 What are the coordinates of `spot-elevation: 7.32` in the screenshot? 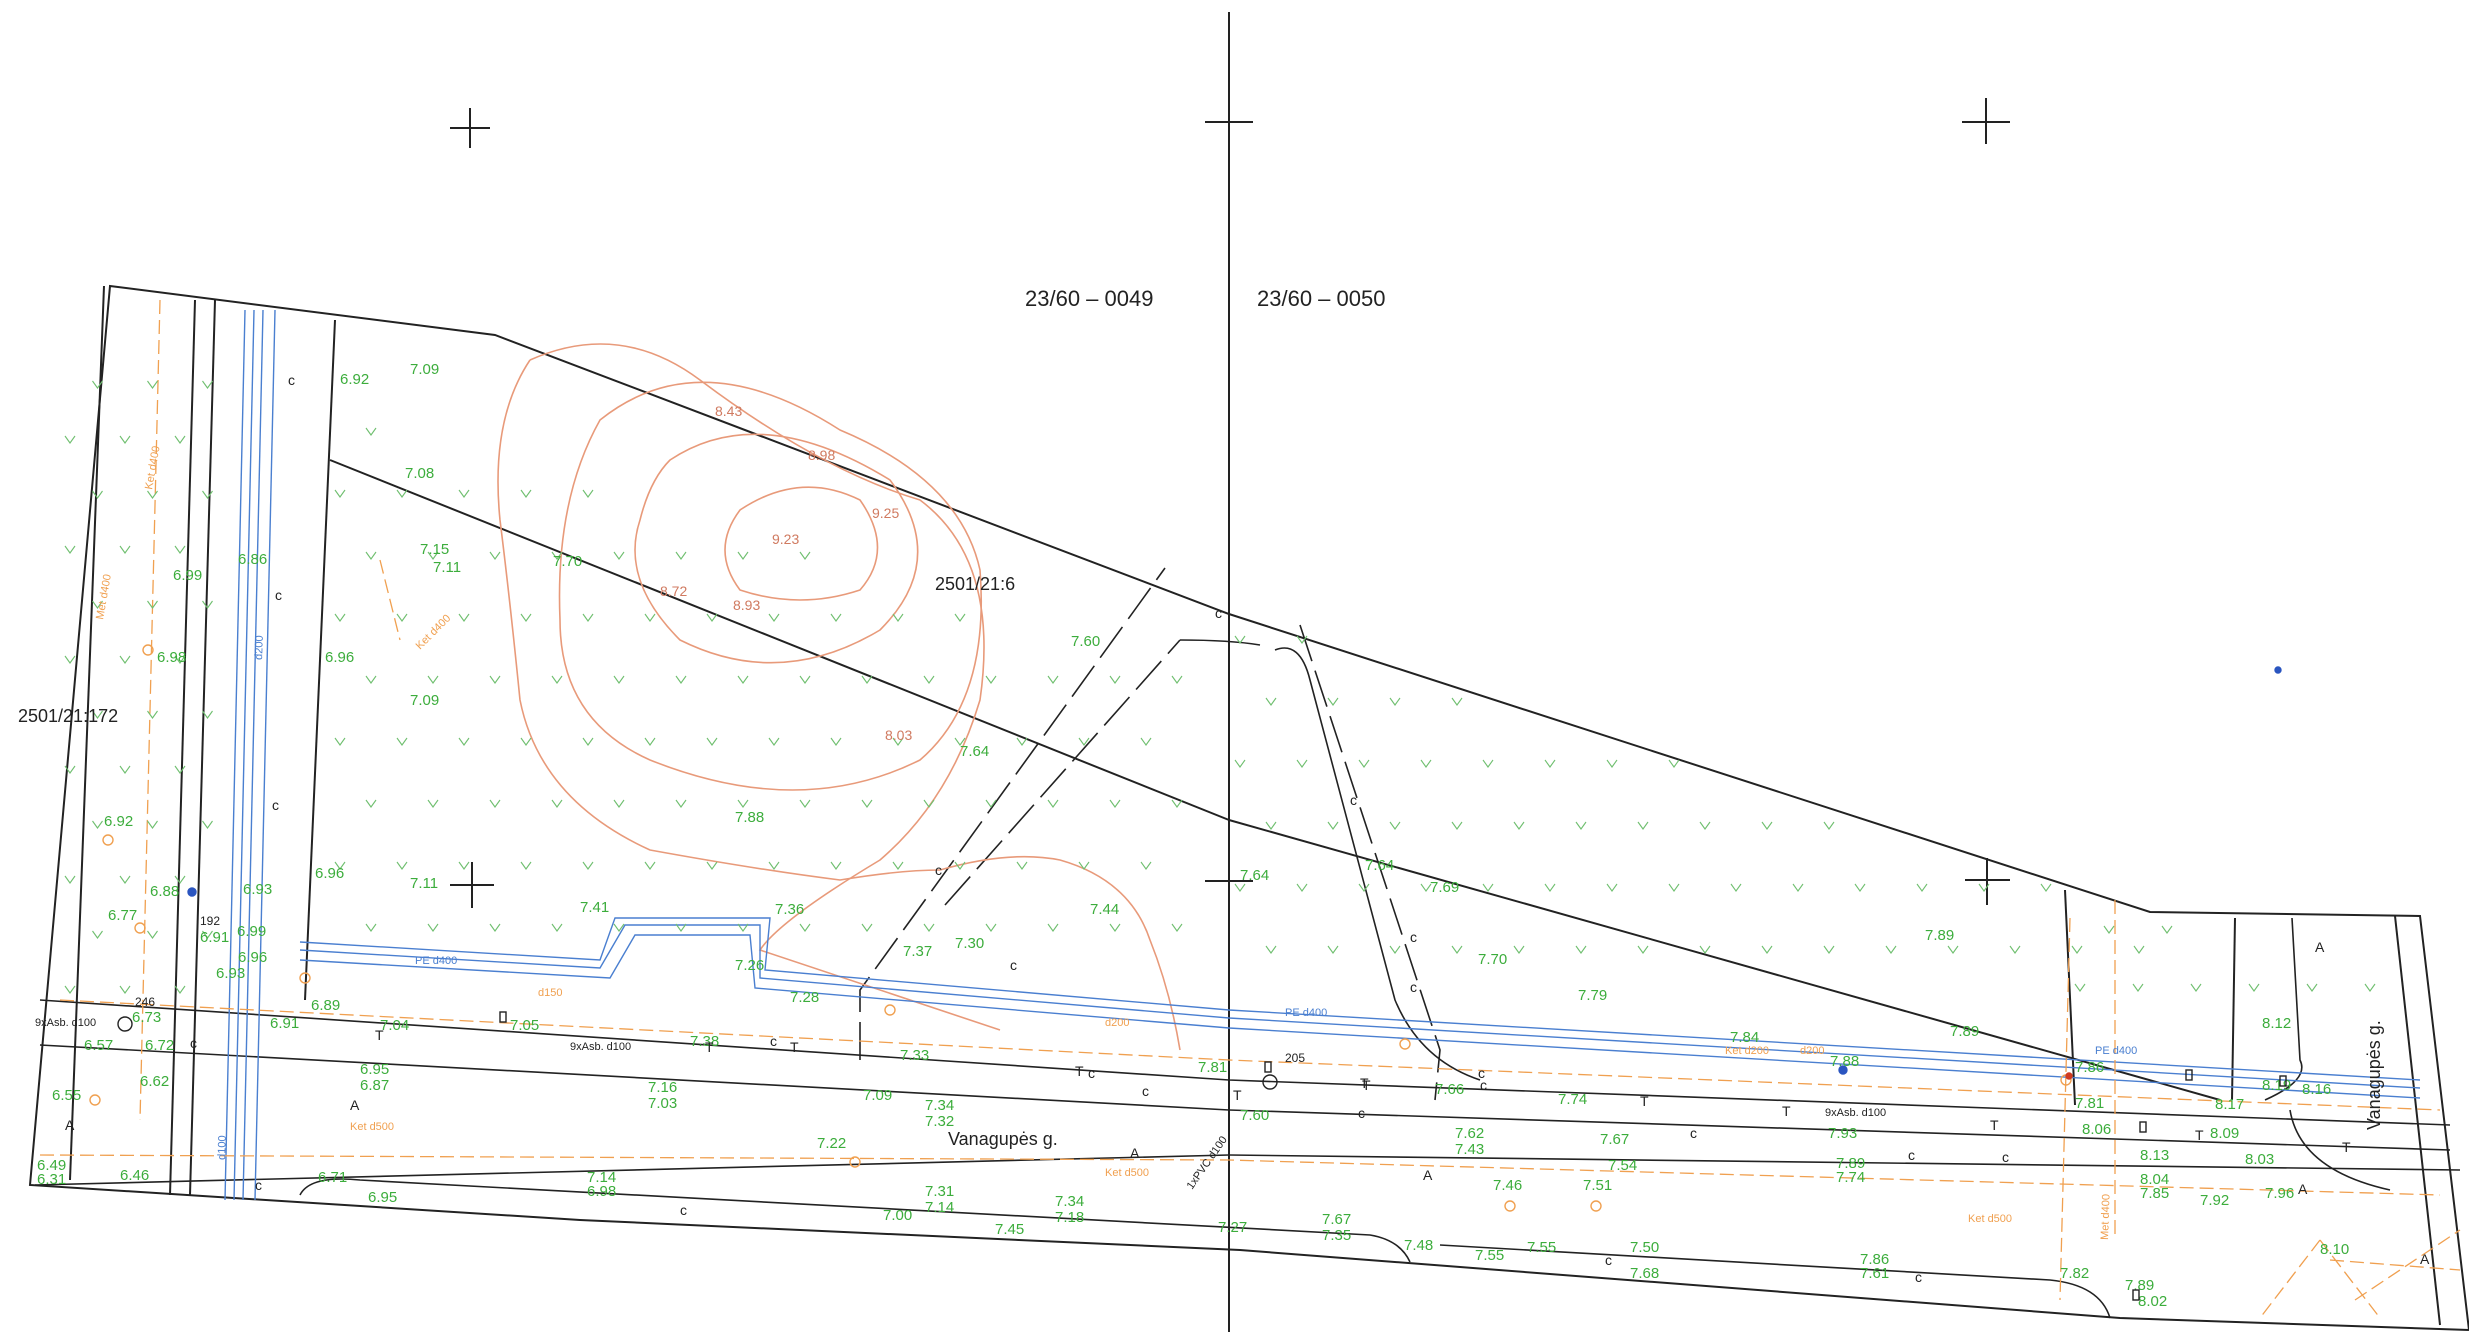 It's located at (939, 1121).